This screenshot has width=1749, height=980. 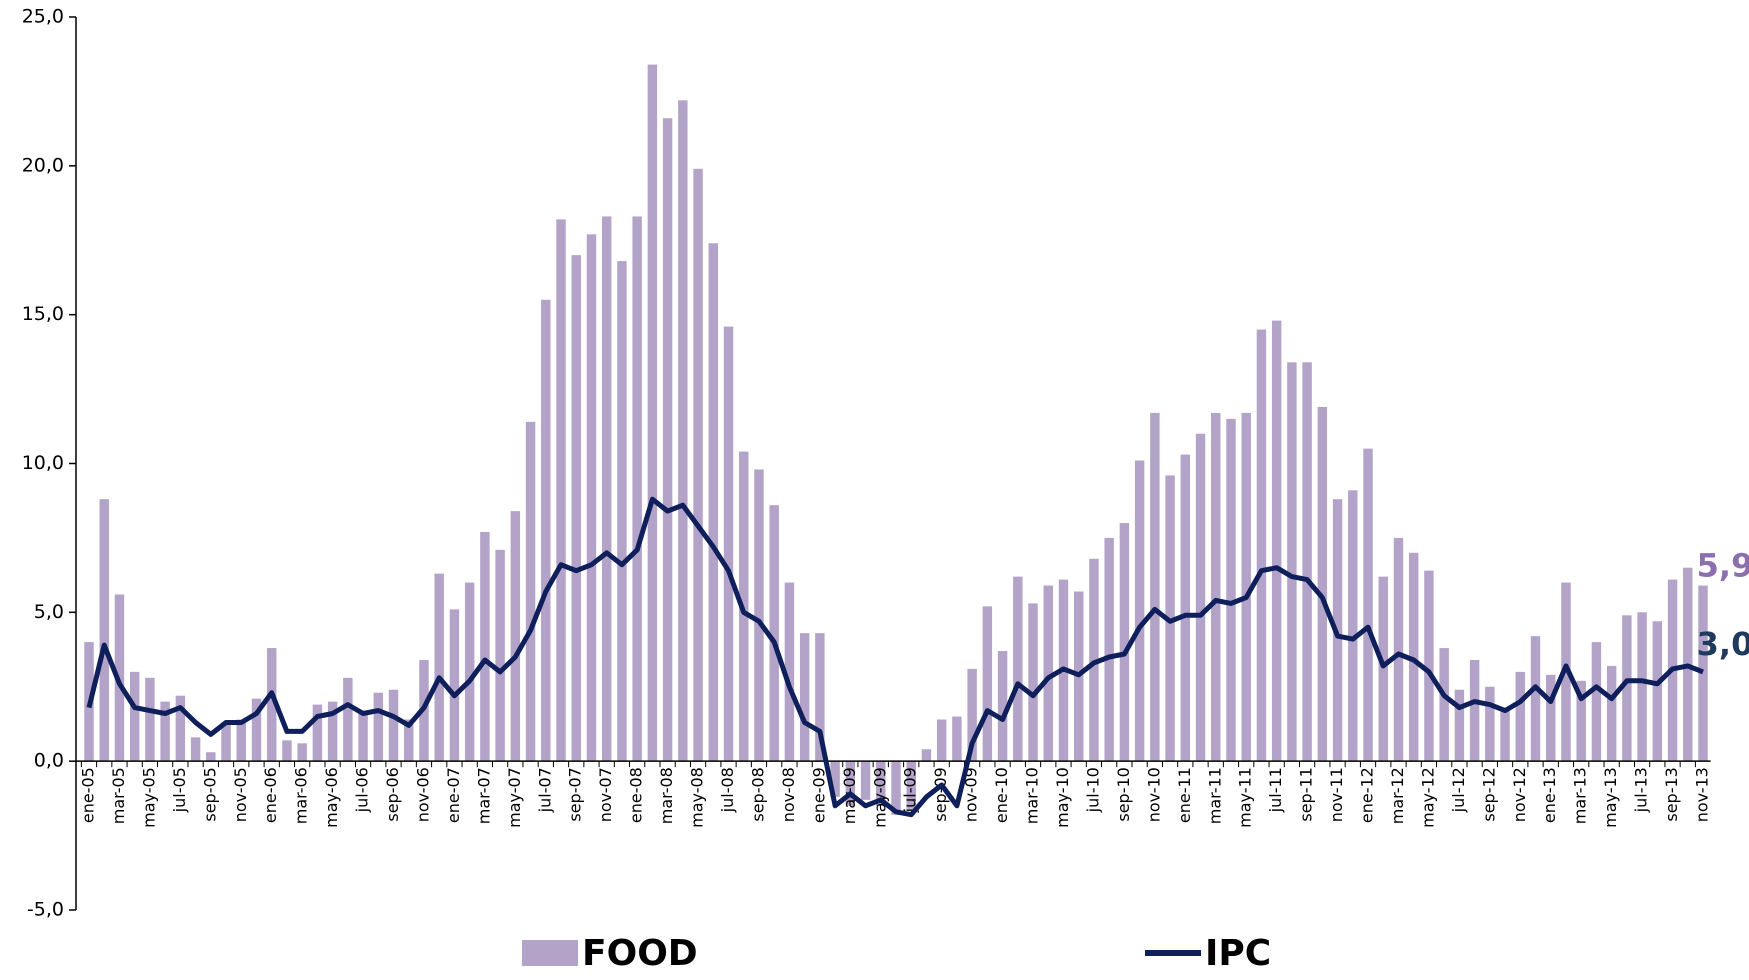 I want to click on x-tick-label: ene-12, so click(x=1367, y=795).